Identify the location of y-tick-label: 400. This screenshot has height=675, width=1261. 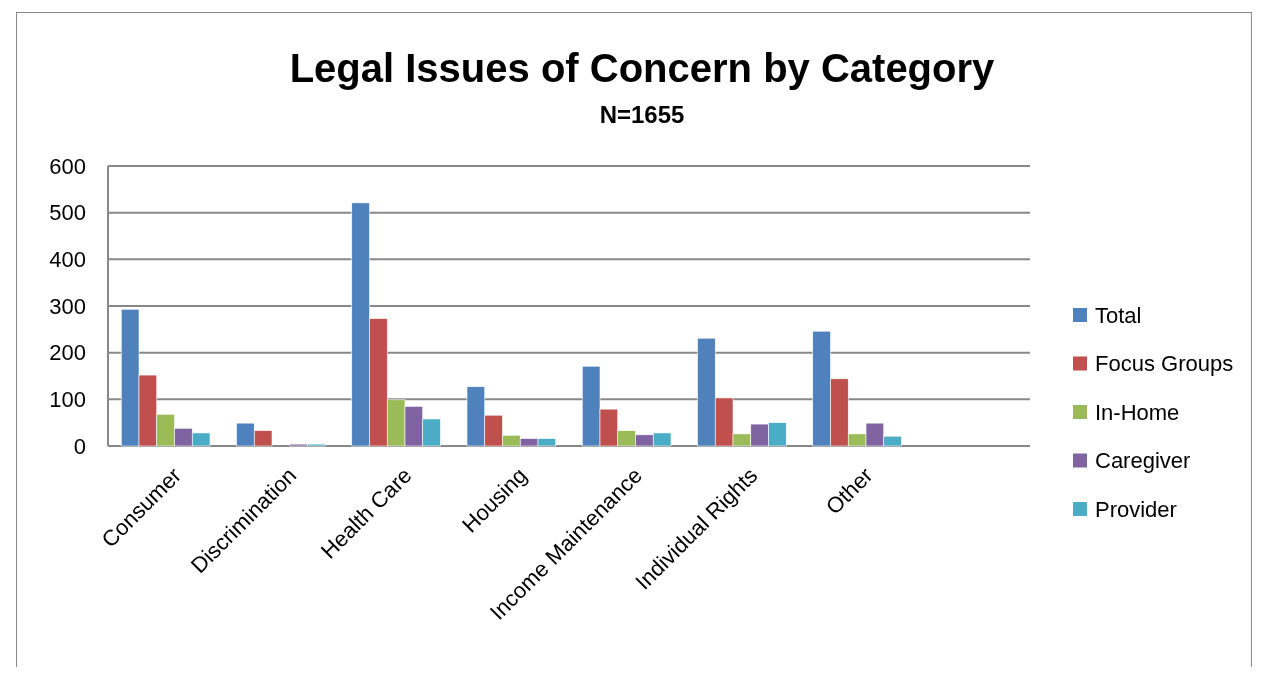
(67, 260).